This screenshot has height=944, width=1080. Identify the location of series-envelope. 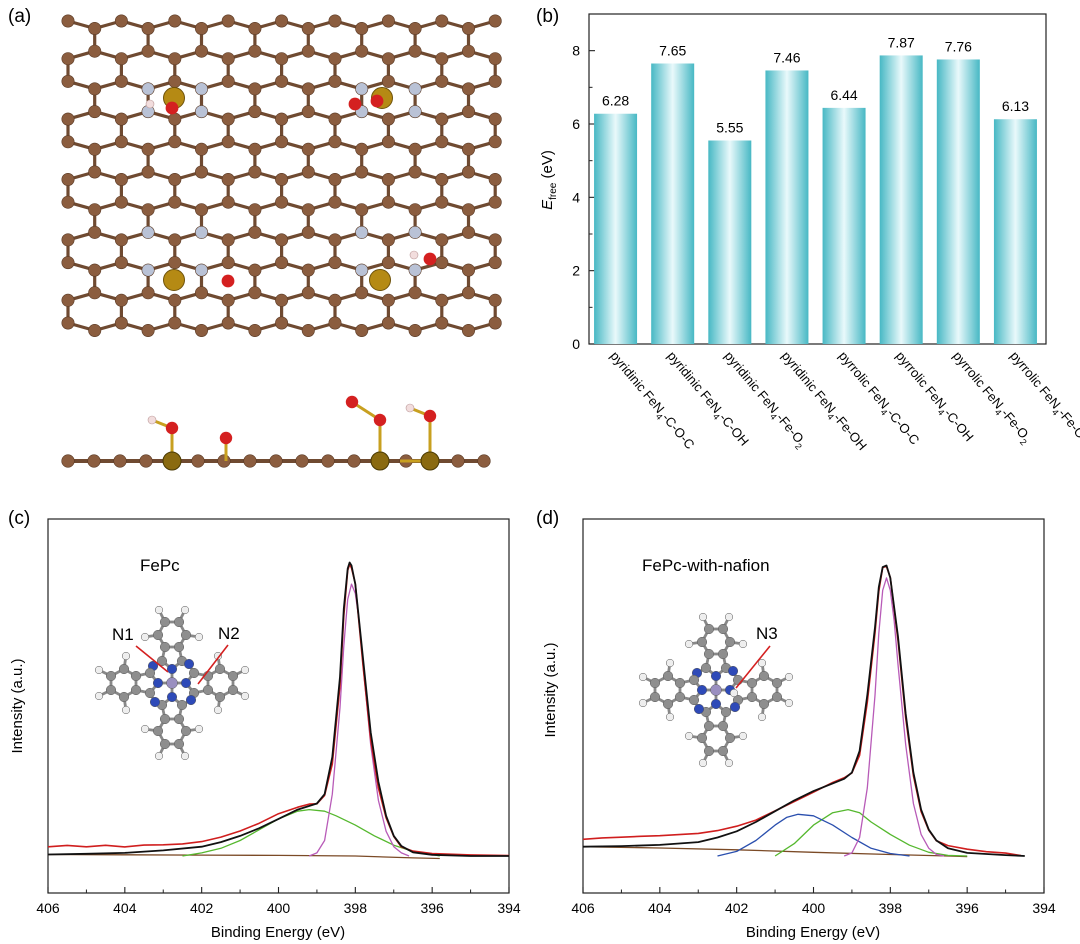
(803, 710).